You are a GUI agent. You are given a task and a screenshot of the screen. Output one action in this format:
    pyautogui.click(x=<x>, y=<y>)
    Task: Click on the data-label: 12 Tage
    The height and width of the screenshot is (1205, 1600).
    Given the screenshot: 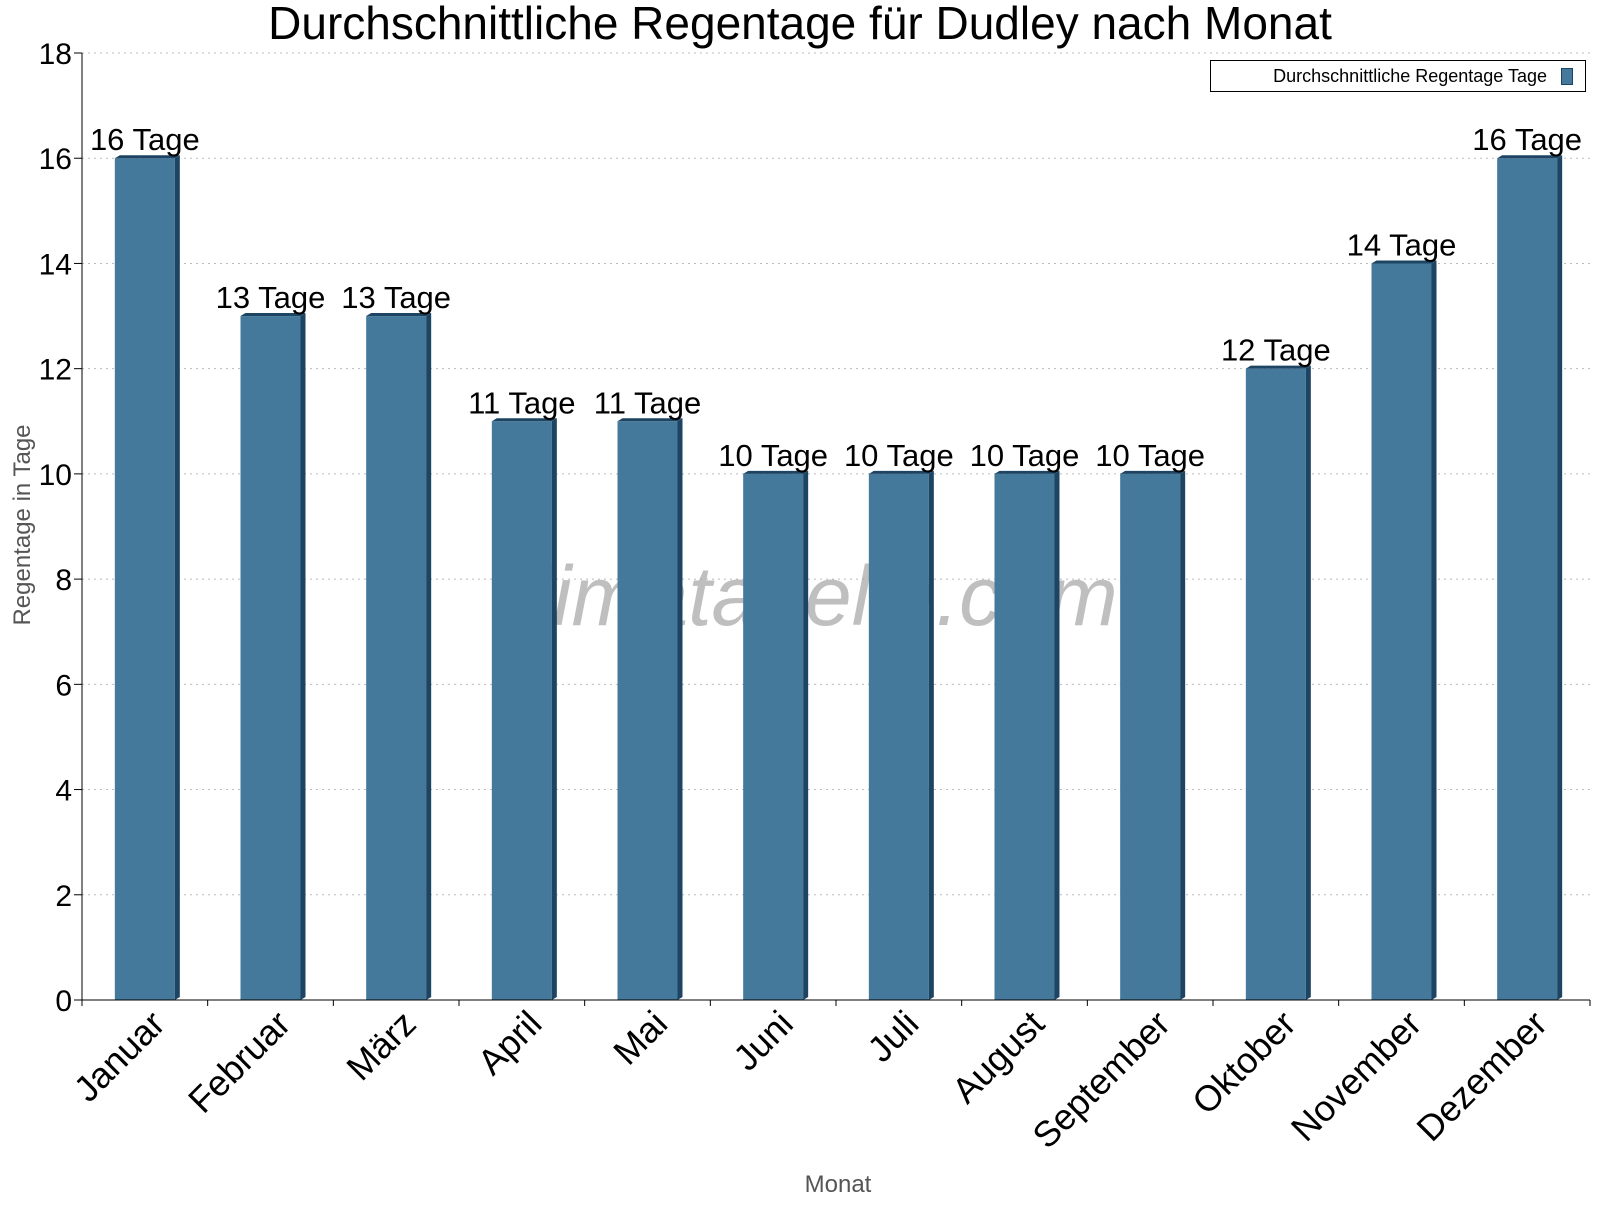 What is the action you would take?
    pyautogui.click(x=1276, y=350)
    